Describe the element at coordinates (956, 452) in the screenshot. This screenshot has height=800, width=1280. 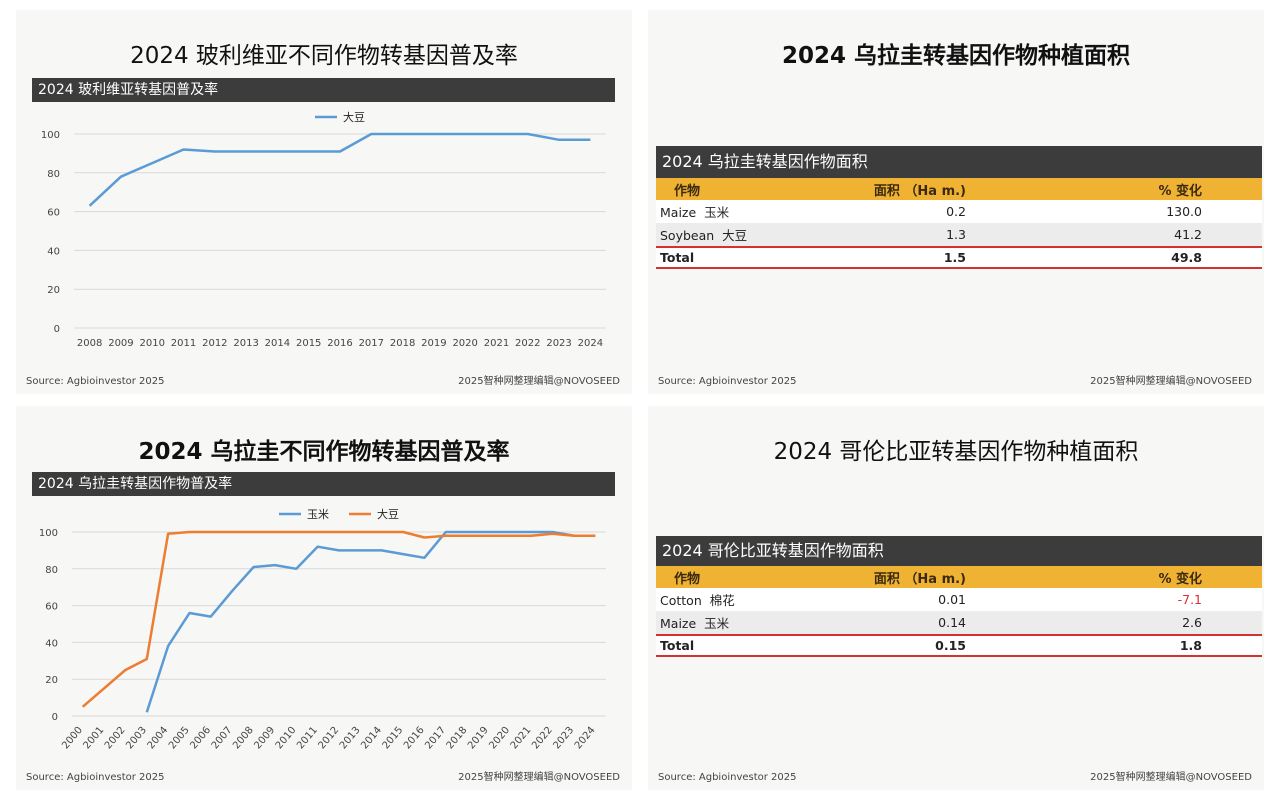
I see `panel-title: 2024 哥伦比亚转基因作物种植面积` at that location.